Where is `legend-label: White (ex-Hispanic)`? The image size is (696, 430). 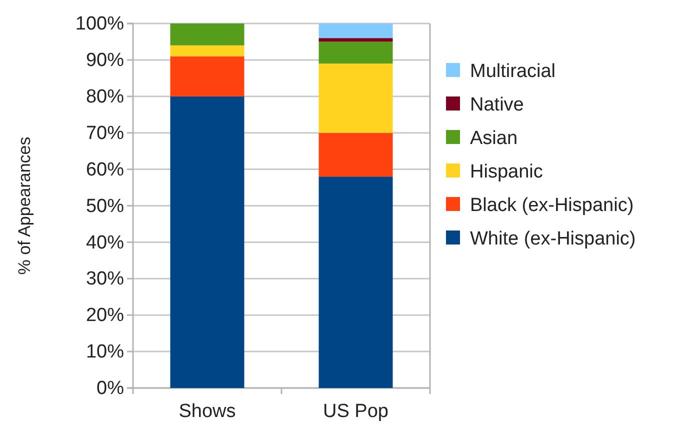
legend-label: White (ex-Hispanic) is located at coordinates (553, 239).